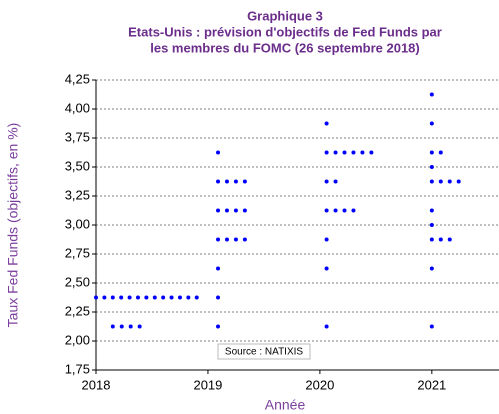 This screenshot has width=499, height=414. Describe the element at coordinates (319, 384) in the screenshot. I see `x-tick-label: 2020` at that location.